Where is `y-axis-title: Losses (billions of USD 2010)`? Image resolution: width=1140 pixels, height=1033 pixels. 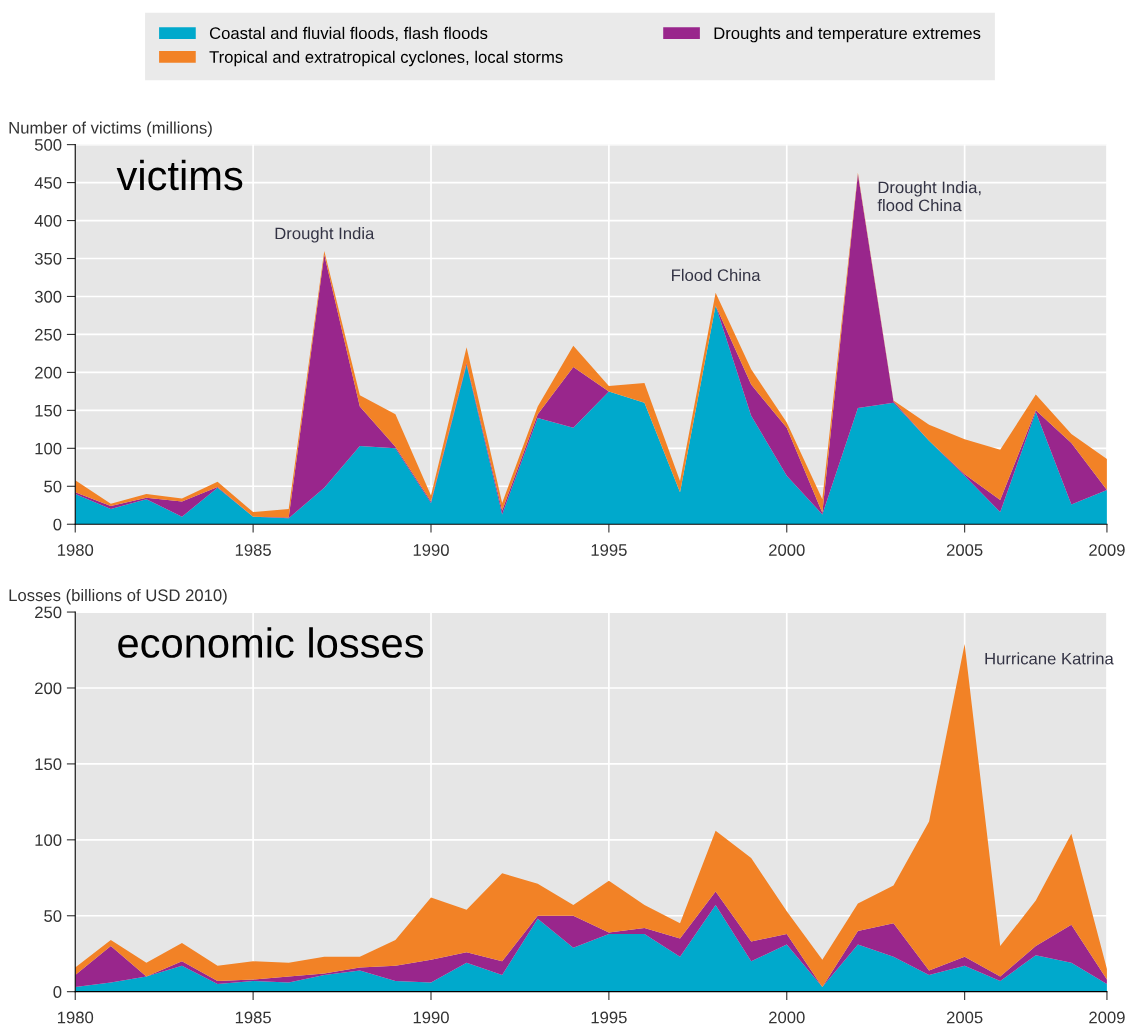 y-axis-title: Losses (billions of USD 2010) is located at coordinates (118, 596).